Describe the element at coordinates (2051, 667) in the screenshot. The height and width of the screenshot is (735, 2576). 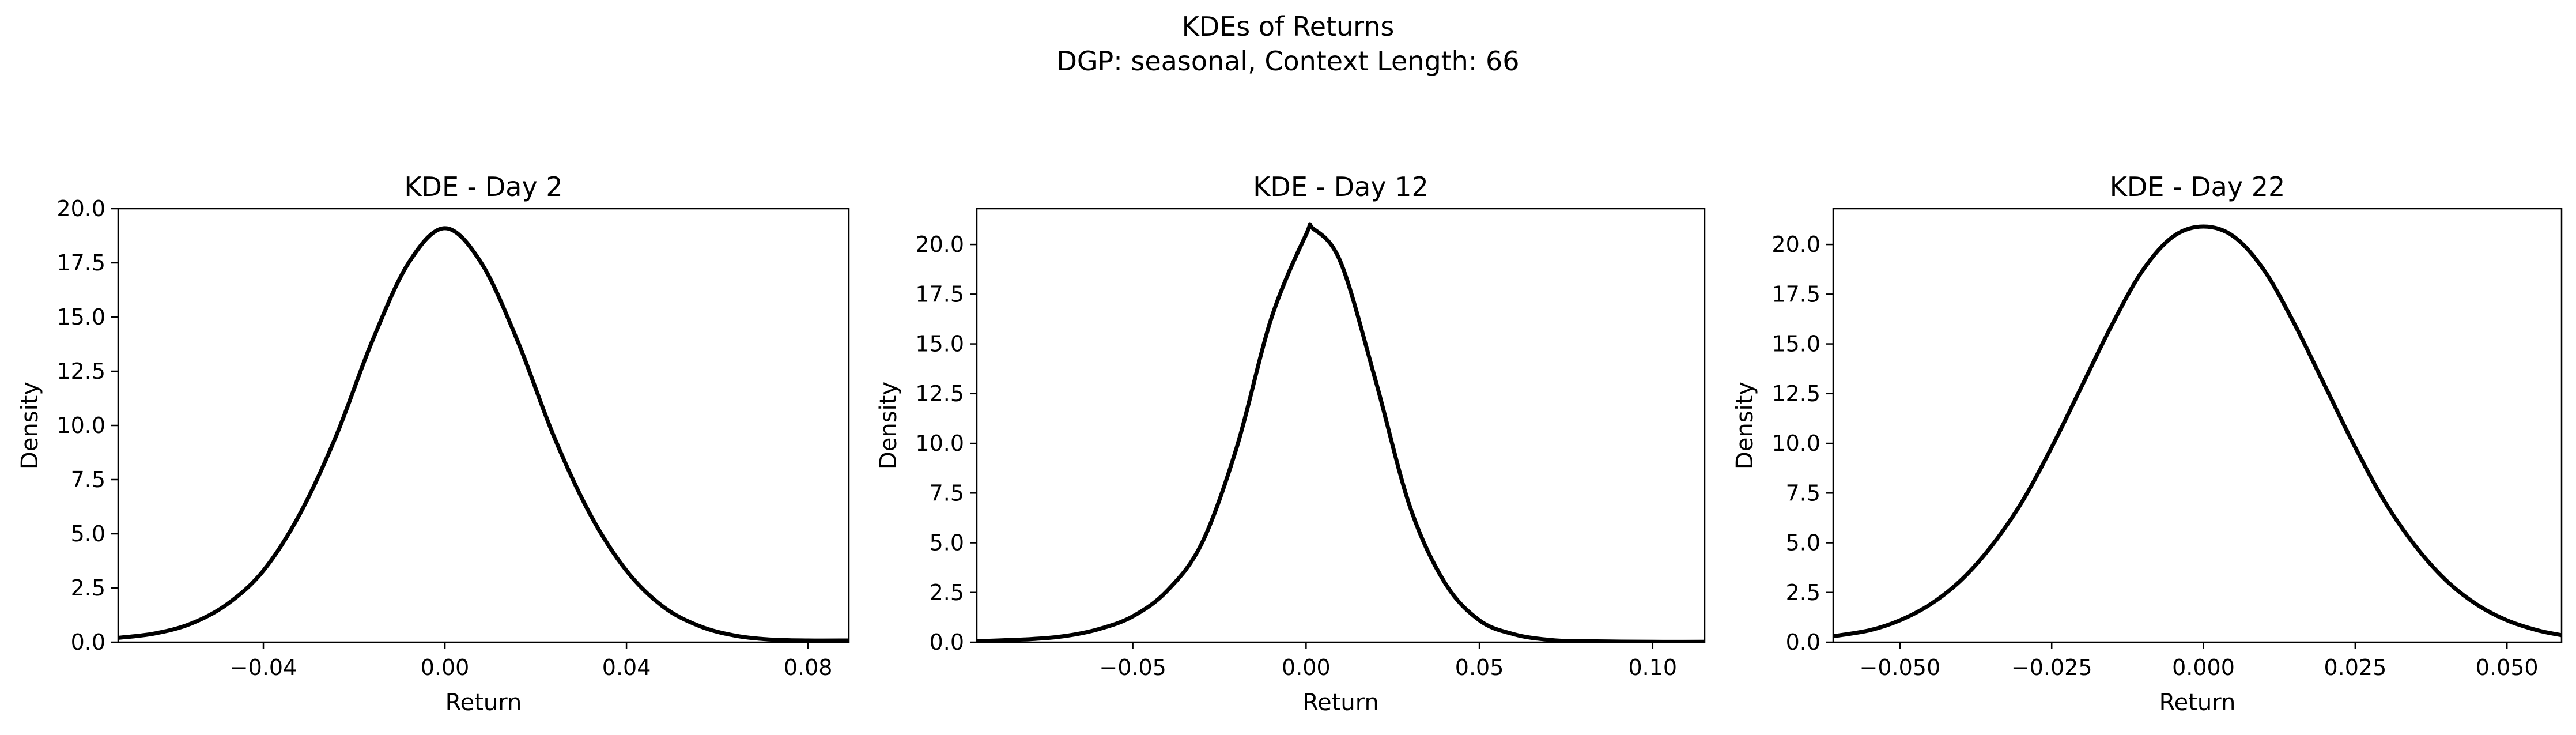
I see `x-tick-label: −0.025` at that location.